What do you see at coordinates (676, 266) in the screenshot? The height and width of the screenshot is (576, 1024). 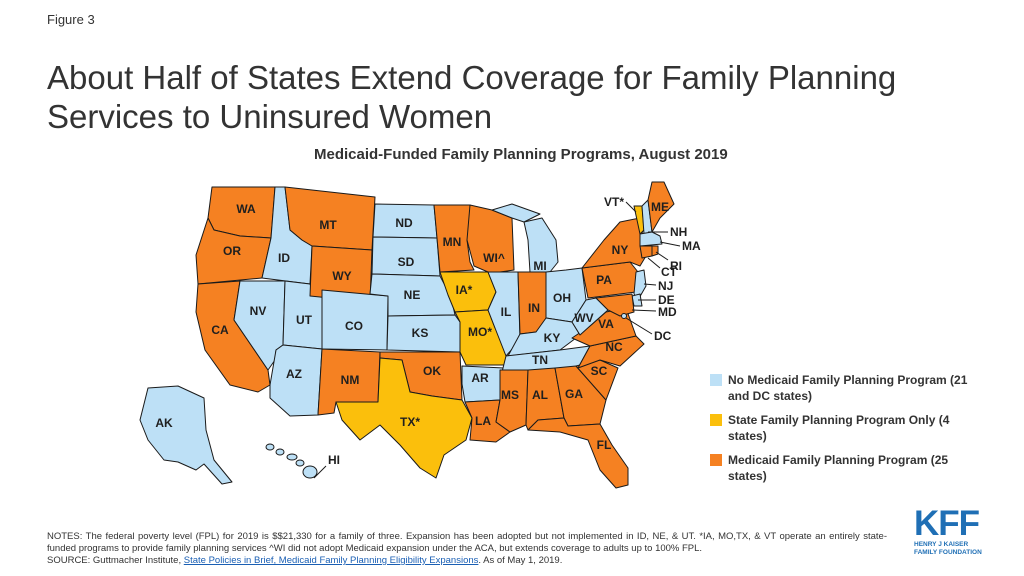 I see `label-ri: RI` at bounding box center [676, 266].